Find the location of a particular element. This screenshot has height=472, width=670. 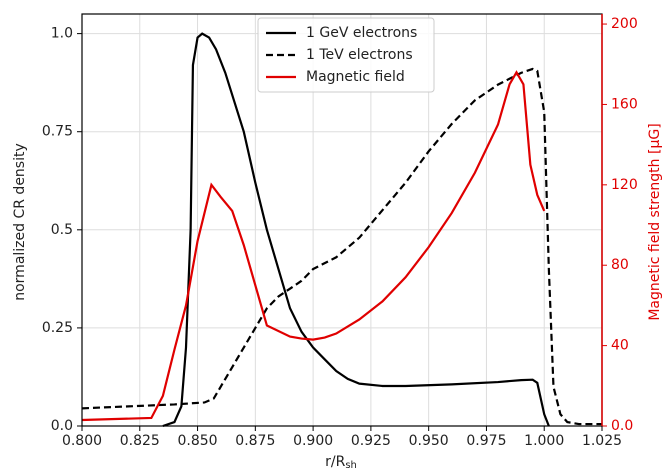

x-tick-label: 0.825 is located at coordinates (140, 441).